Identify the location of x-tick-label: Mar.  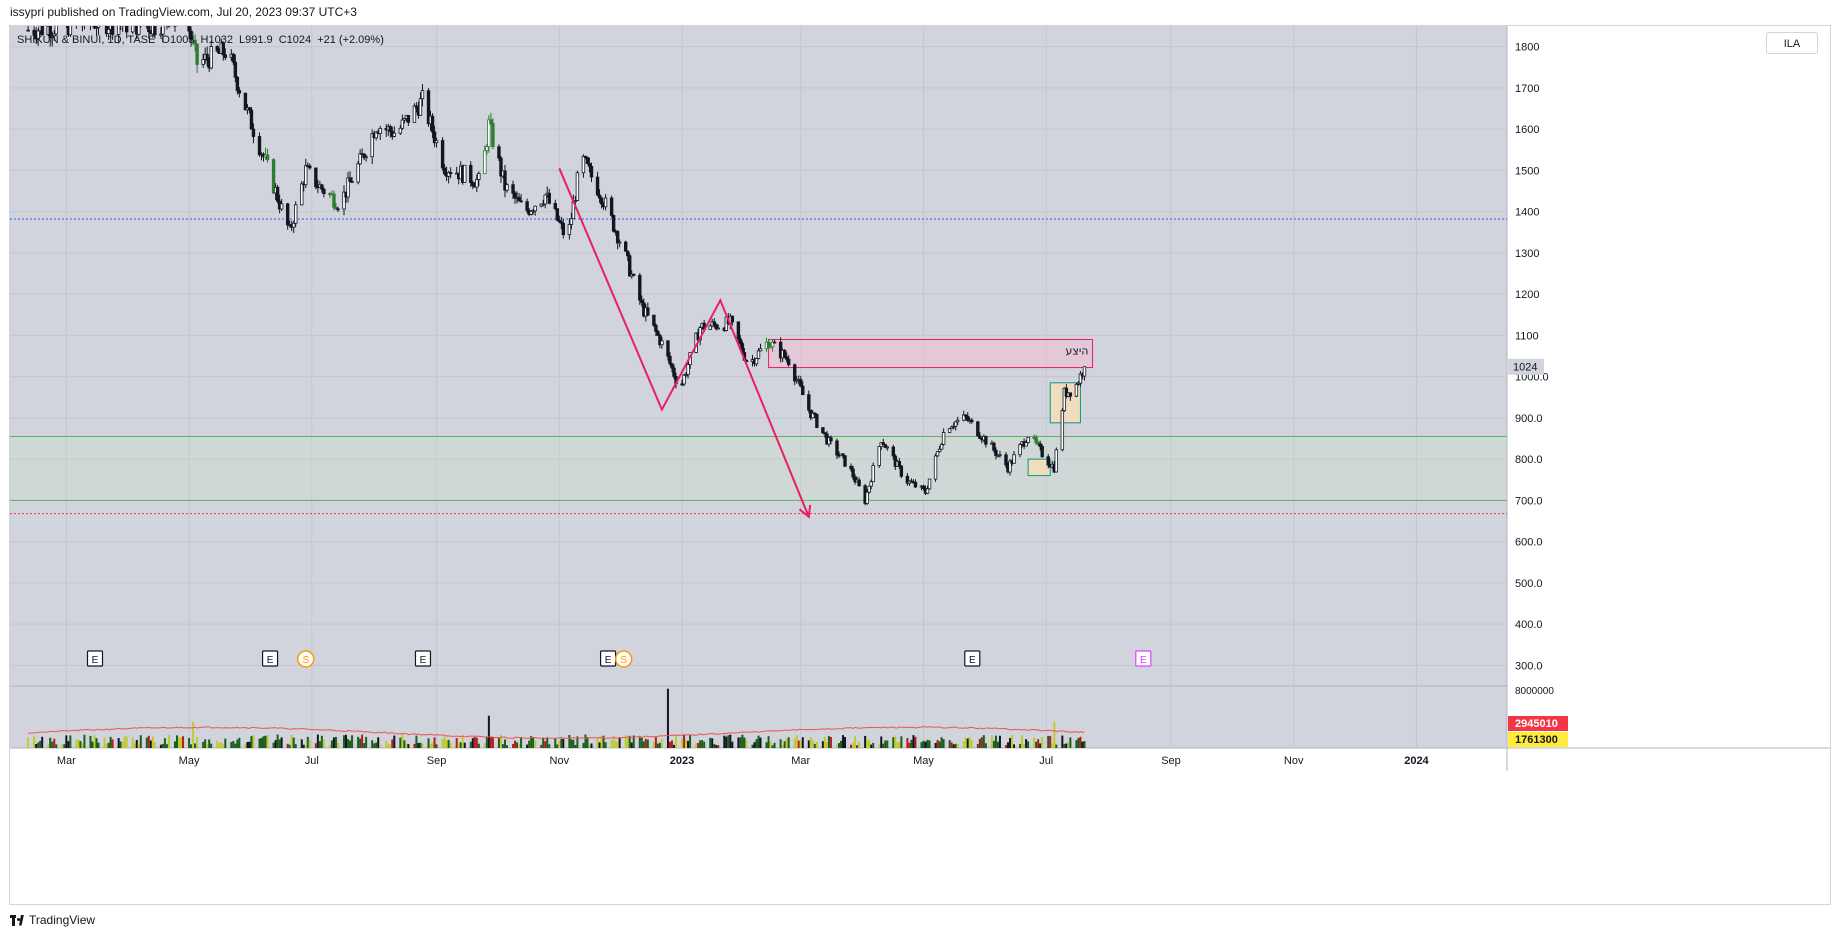
(66, 761).